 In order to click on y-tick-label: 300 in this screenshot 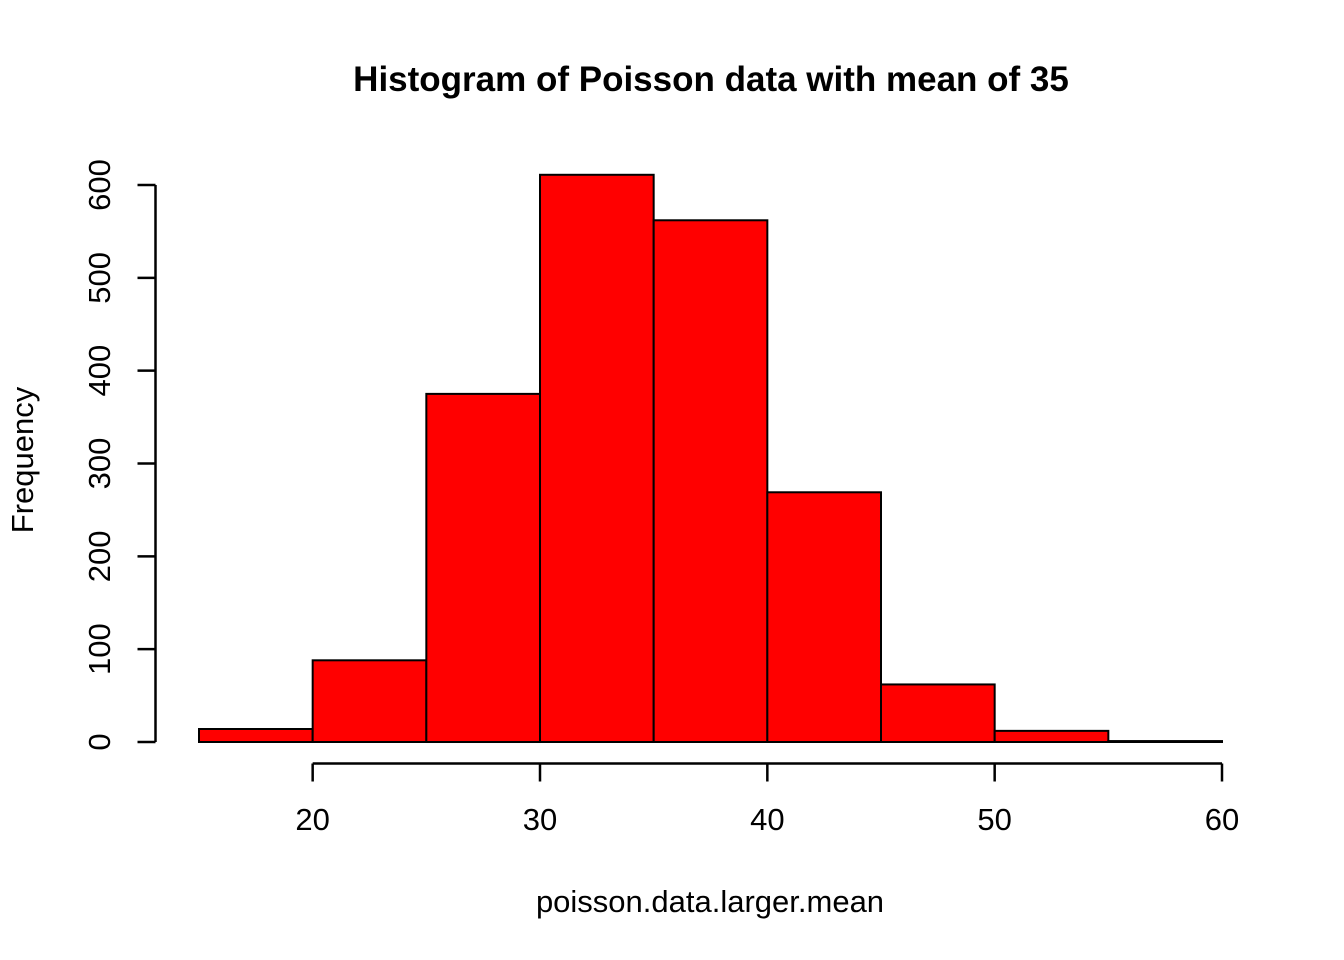, I will do `click(99, 464)`.